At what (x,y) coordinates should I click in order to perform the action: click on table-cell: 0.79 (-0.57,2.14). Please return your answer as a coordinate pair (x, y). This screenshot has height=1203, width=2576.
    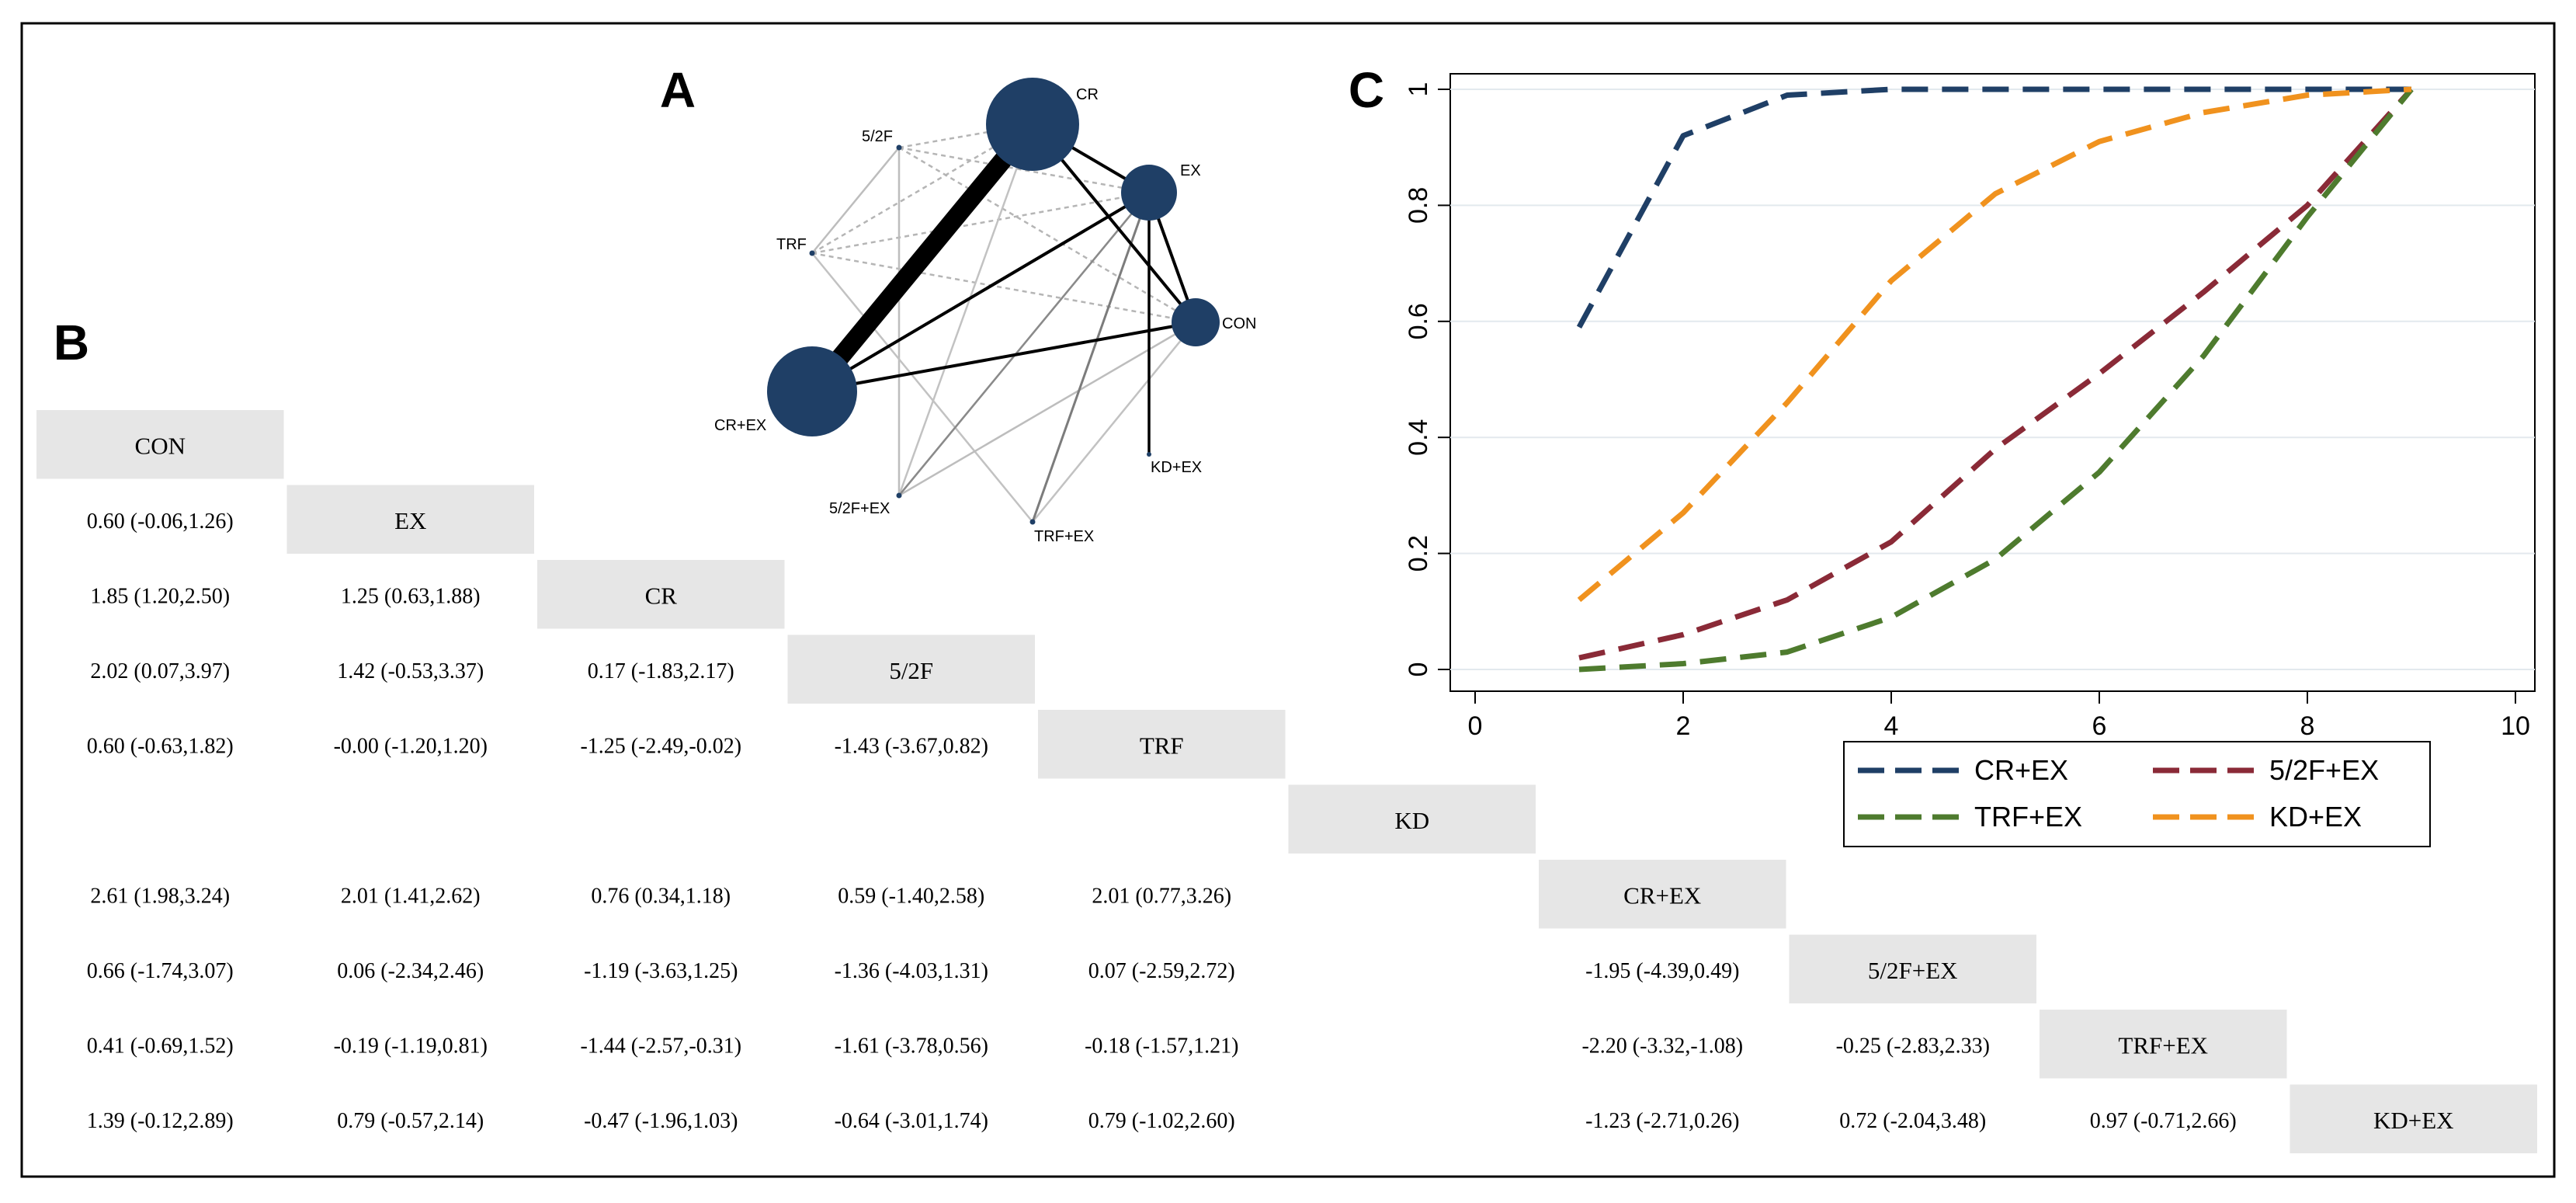
    Looking at the image, I should click on (410, 1121).